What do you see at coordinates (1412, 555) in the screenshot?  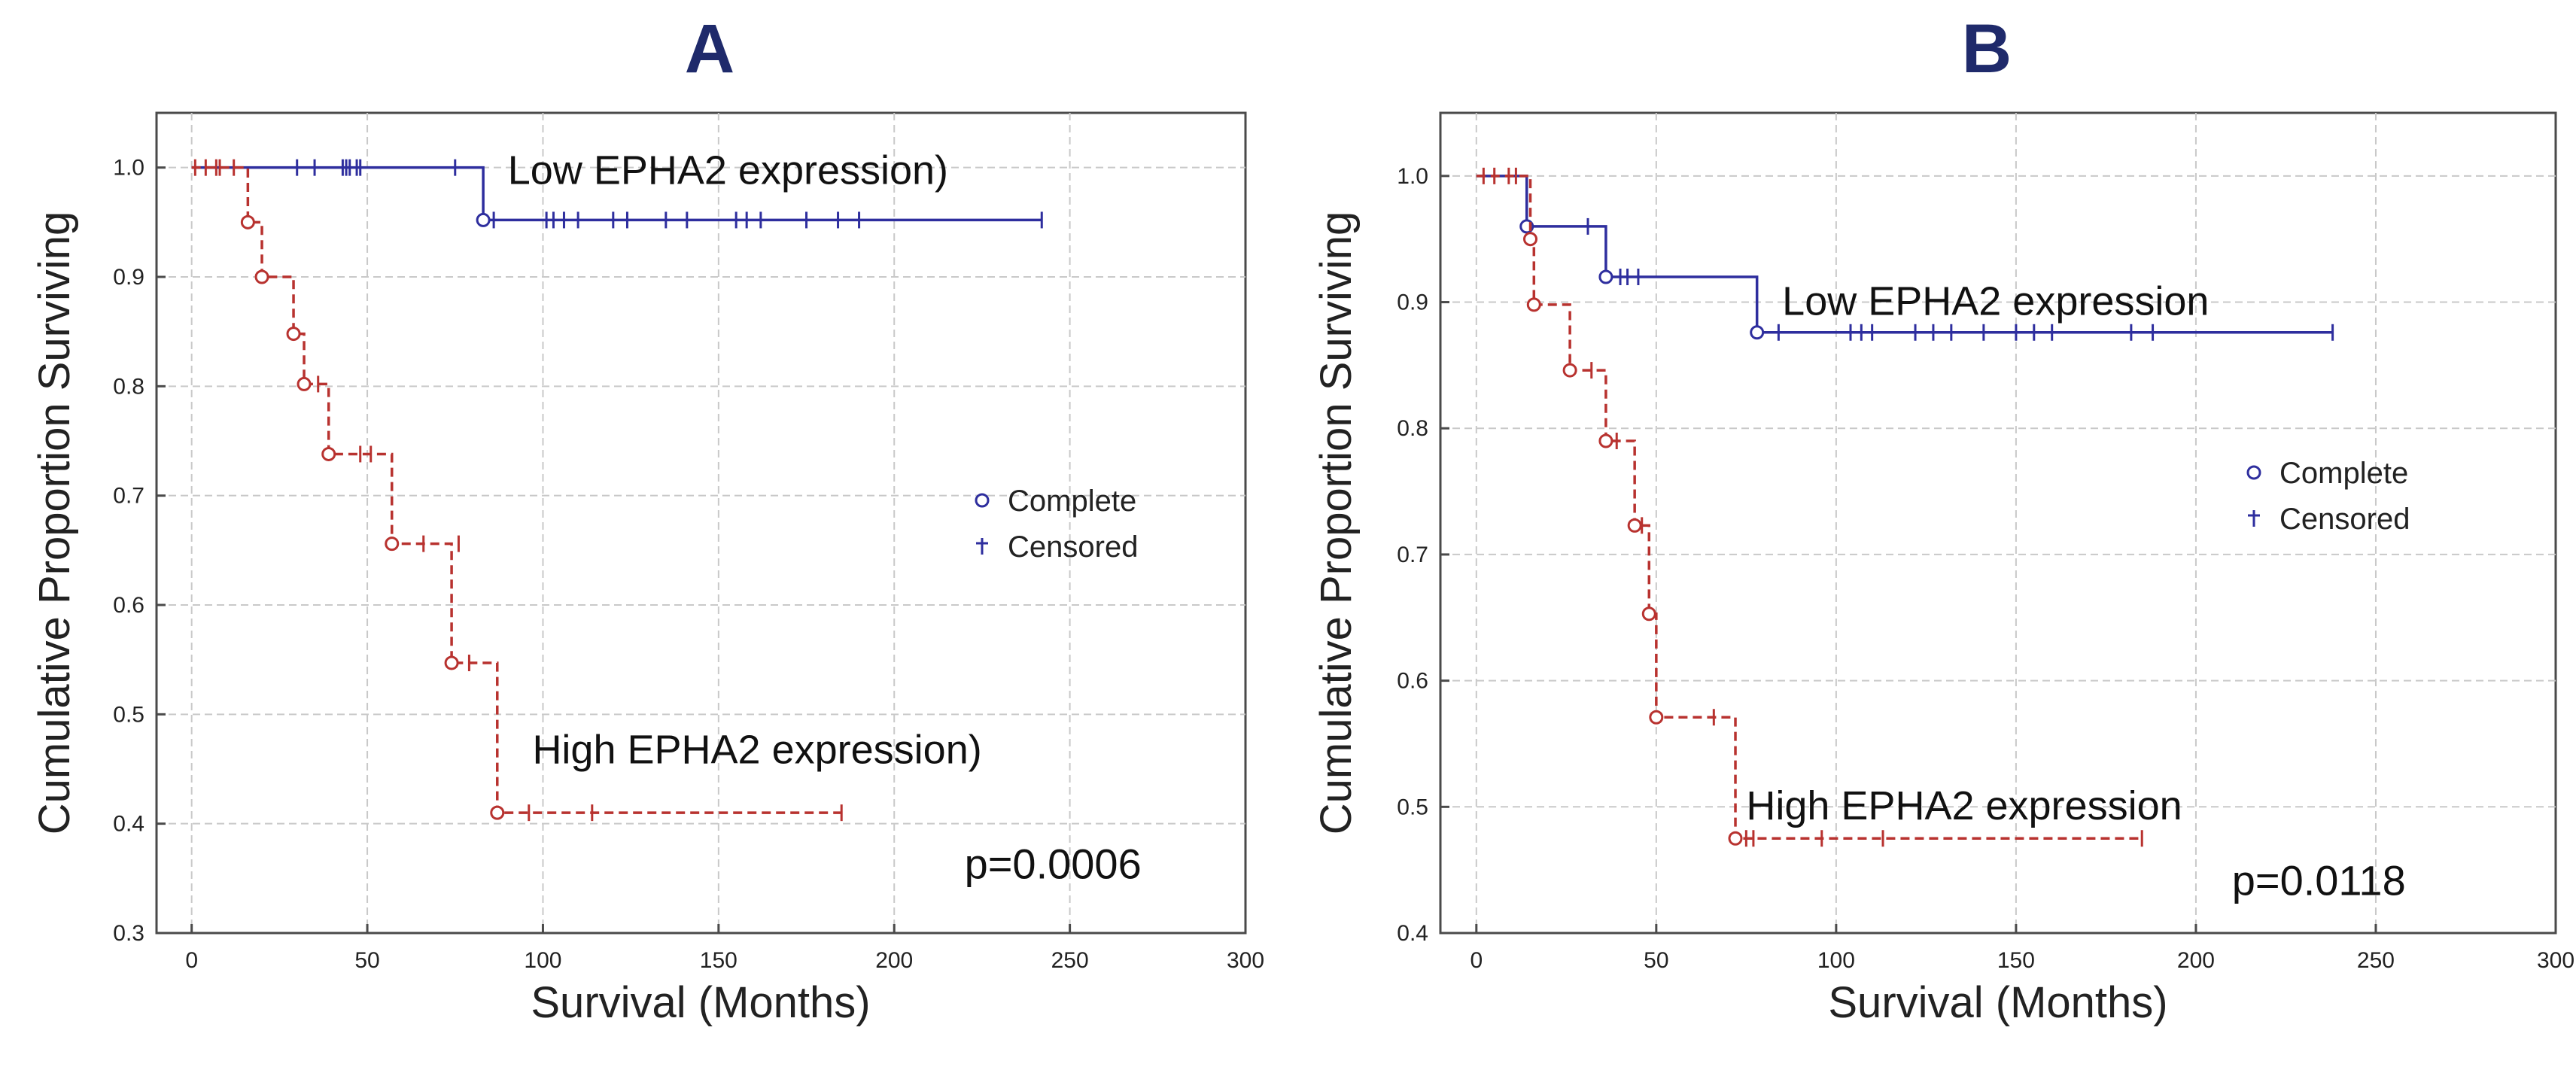 I see `panel-b-y-tick-label: 0.7` at bounding box center [1412, 555].